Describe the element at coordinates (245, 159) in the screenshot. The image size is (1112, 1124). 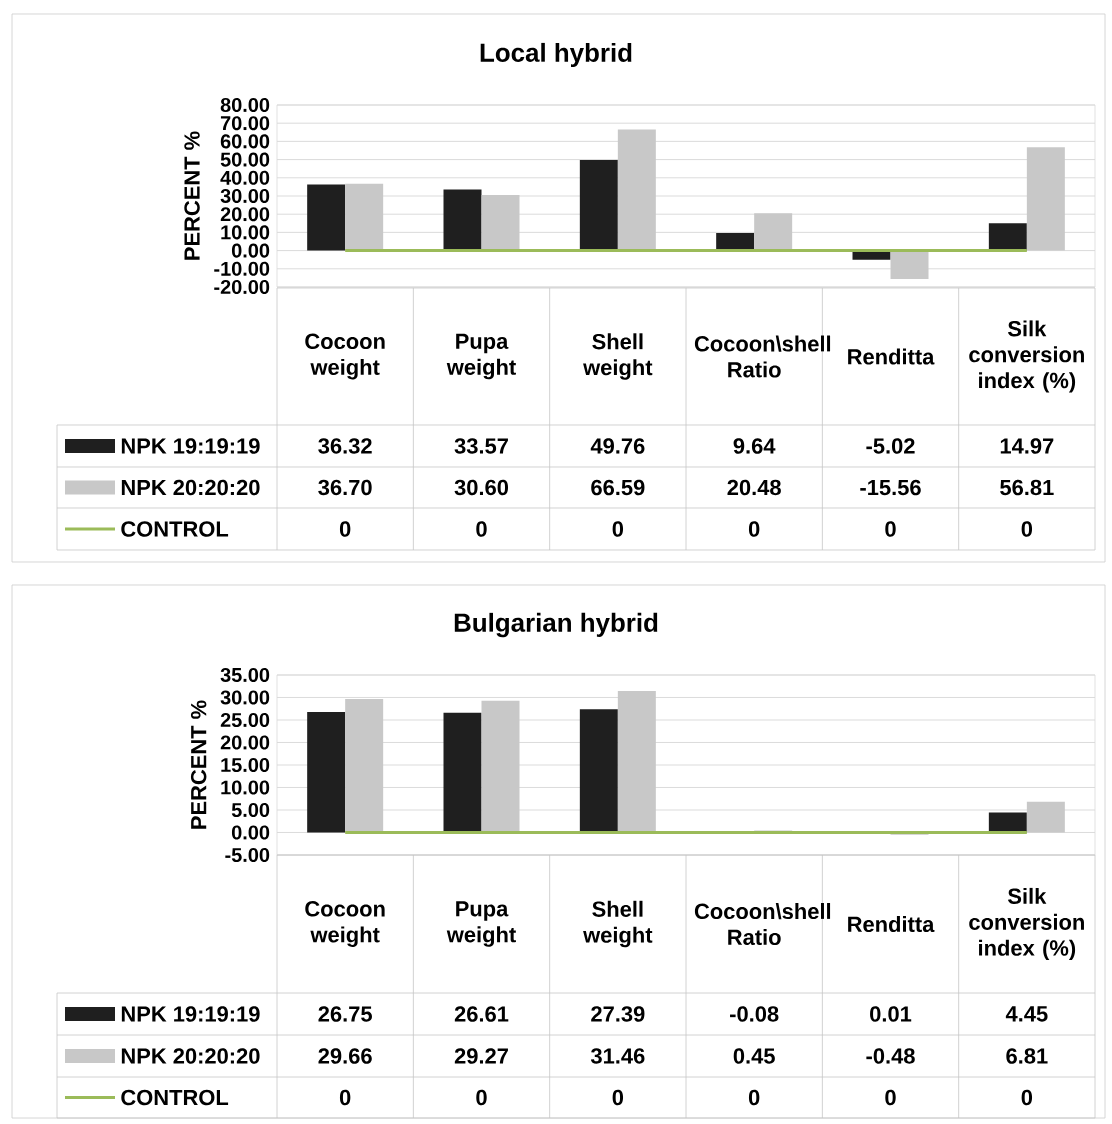
I see `y-tick-label: 50.00` at that location.